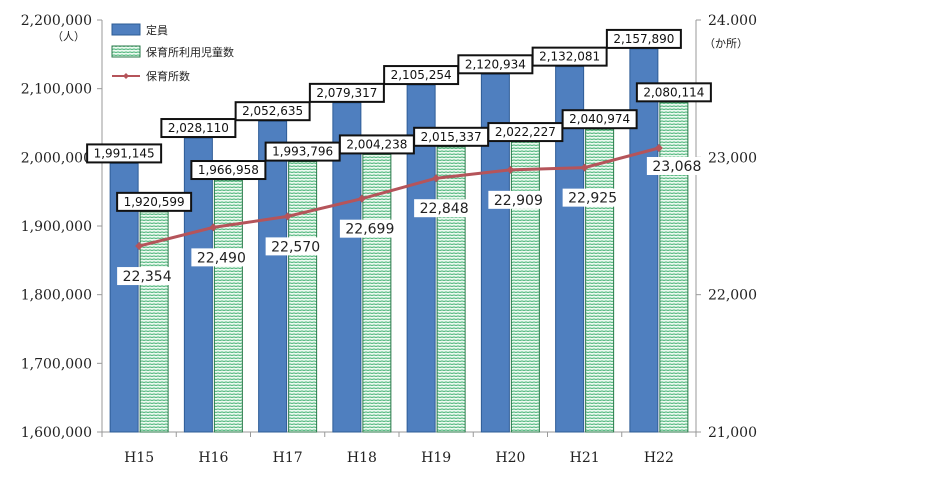 The height and width of the screenshot is (498, 946). I want to click on label-children: 2,015,337, so click(451, 137).